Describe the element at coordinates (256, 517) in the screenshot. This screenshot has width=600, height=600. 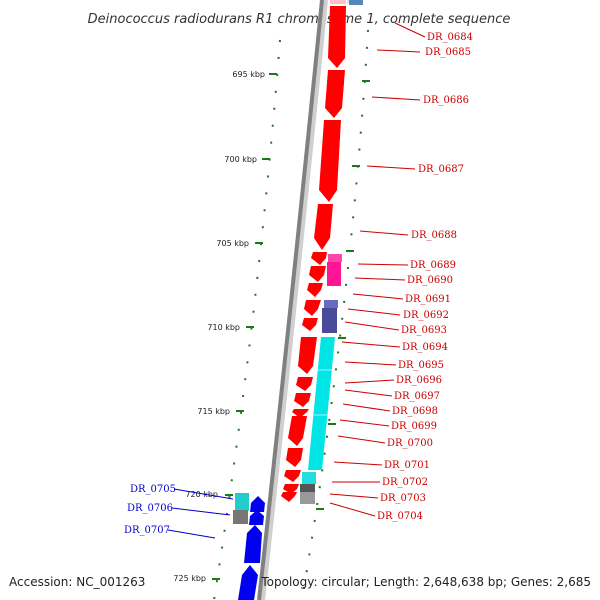
I see `gene-dr0706` at that location.